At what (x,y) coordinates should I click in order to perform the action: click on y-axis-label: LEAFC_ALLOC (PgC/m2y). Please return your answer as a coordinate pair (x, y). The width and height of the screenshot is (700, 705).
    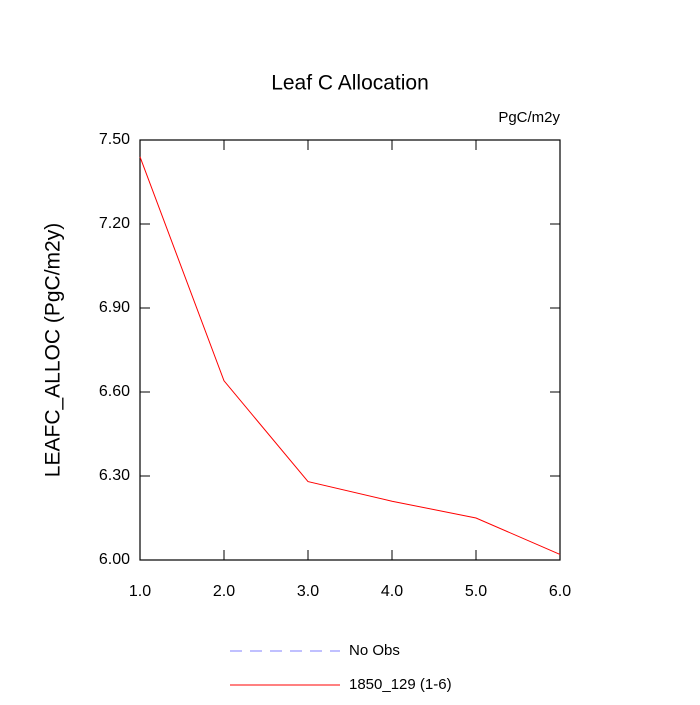
    Looking at the image, I should click on (53, 350).